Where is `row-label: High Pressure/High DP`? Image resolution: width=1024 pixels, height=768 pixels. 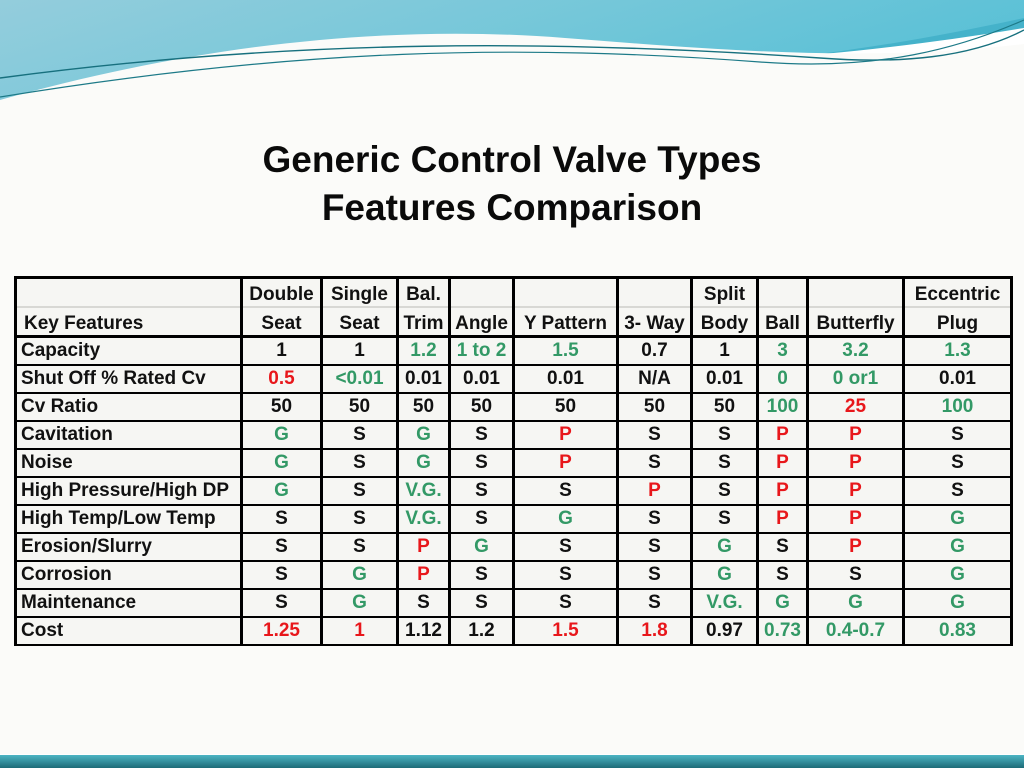 row-label: High Pressure/High DP is located at coordinates (128, 491).